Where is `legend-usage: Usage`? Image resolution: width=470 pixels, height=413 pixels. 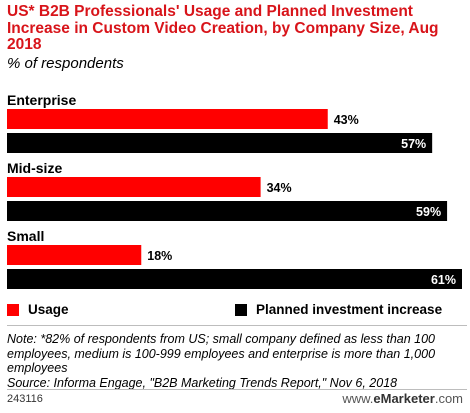
legend-usage: Usage is located at coordinates (38, 309).